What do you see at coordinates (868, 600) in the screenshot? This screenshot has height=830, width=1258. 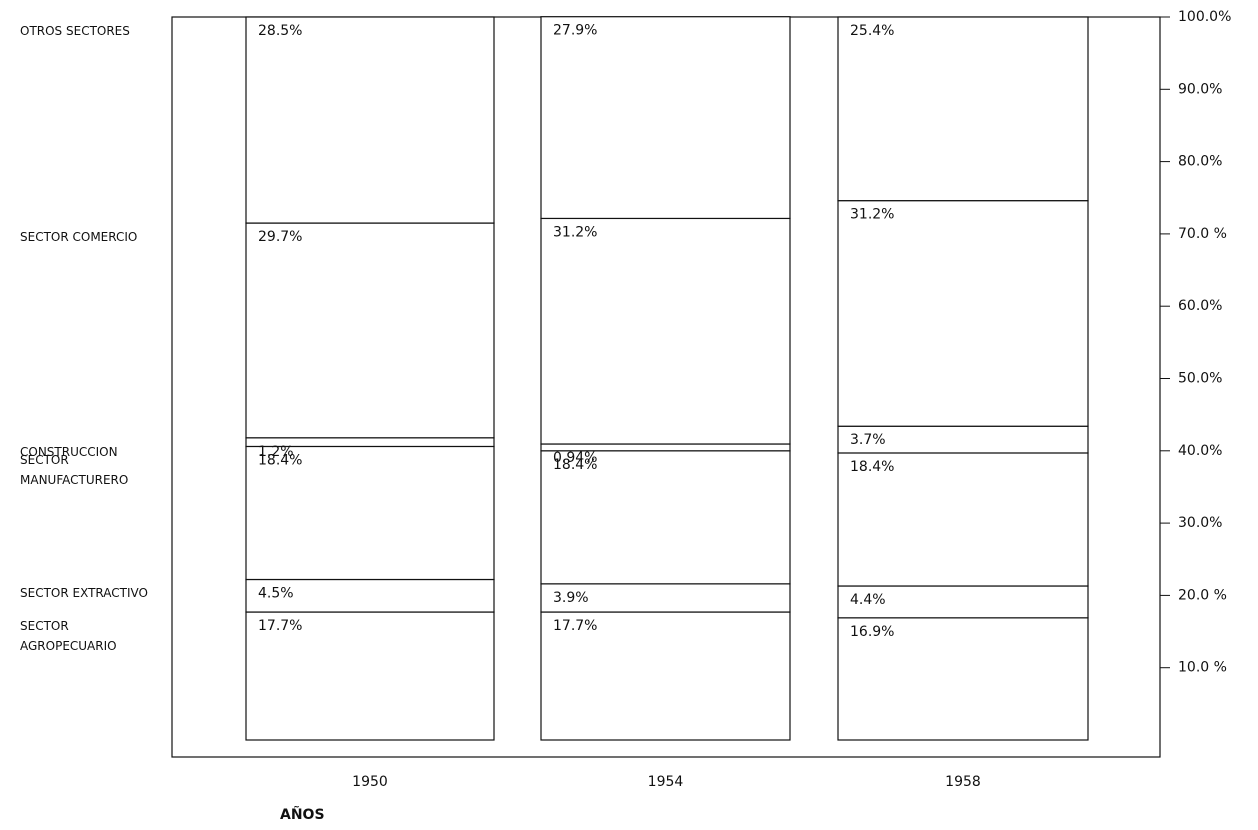 I see `data-label: 4.4%` at bounding box center [868, 600].